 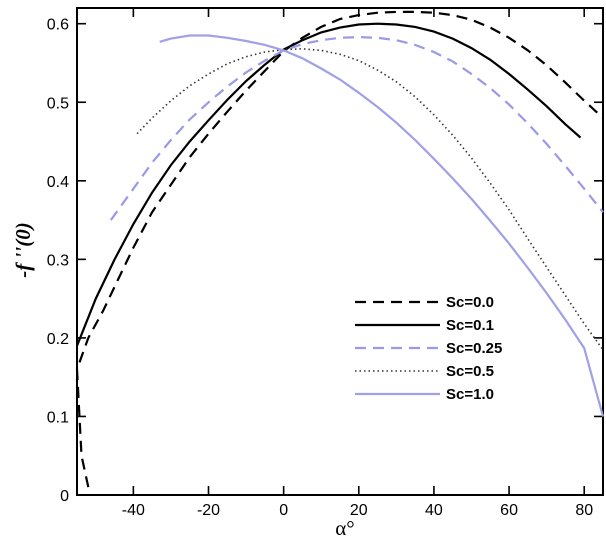 What do you see at coordinates (283, 510) in the screenshot?
I see `x-tick-label: 0` at bounding box center [283, 510].